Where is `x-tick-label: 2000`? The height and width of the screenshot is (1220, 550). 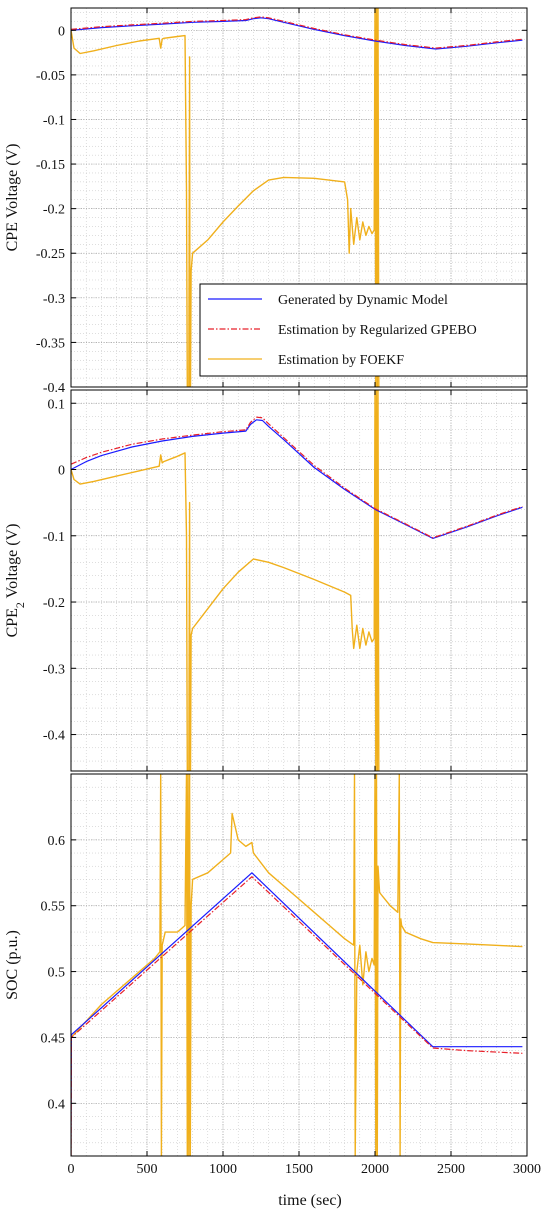
x-tick-label: 2000 is located at coordinates (375, 1169).